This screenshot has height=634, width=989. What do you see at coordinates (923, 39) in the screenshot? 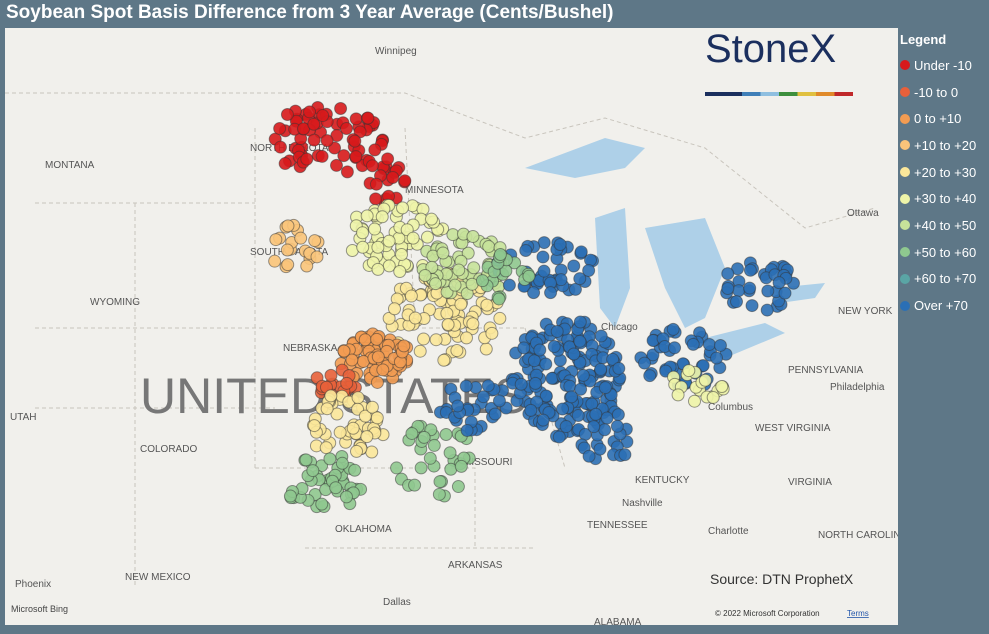
I see `legend-title: Legend` at bounding box center [923, 39].